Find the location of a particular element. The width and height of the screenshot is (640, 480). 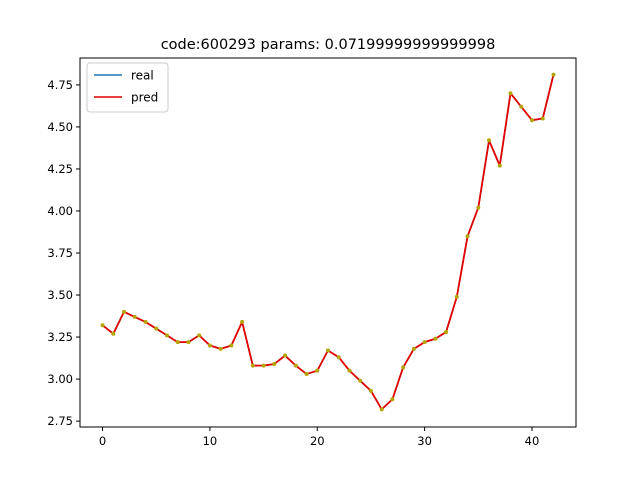

x-tick-label: 0 is located at coordinates (102, 441).